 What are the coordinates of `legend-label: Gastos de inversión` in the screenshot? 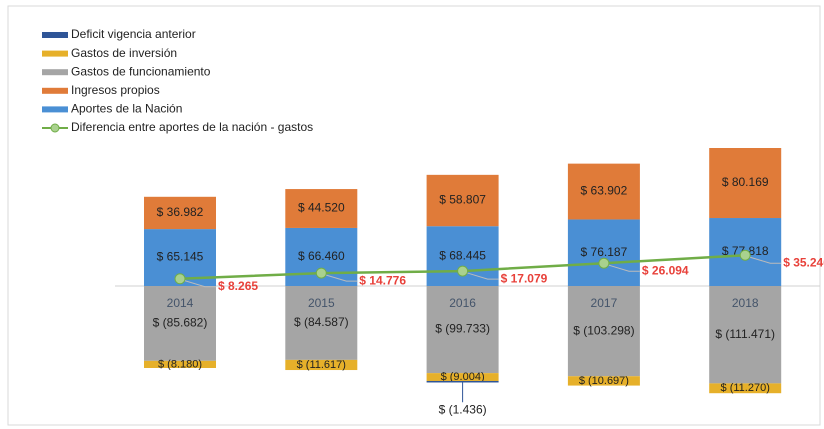 It's located at (124, 53).